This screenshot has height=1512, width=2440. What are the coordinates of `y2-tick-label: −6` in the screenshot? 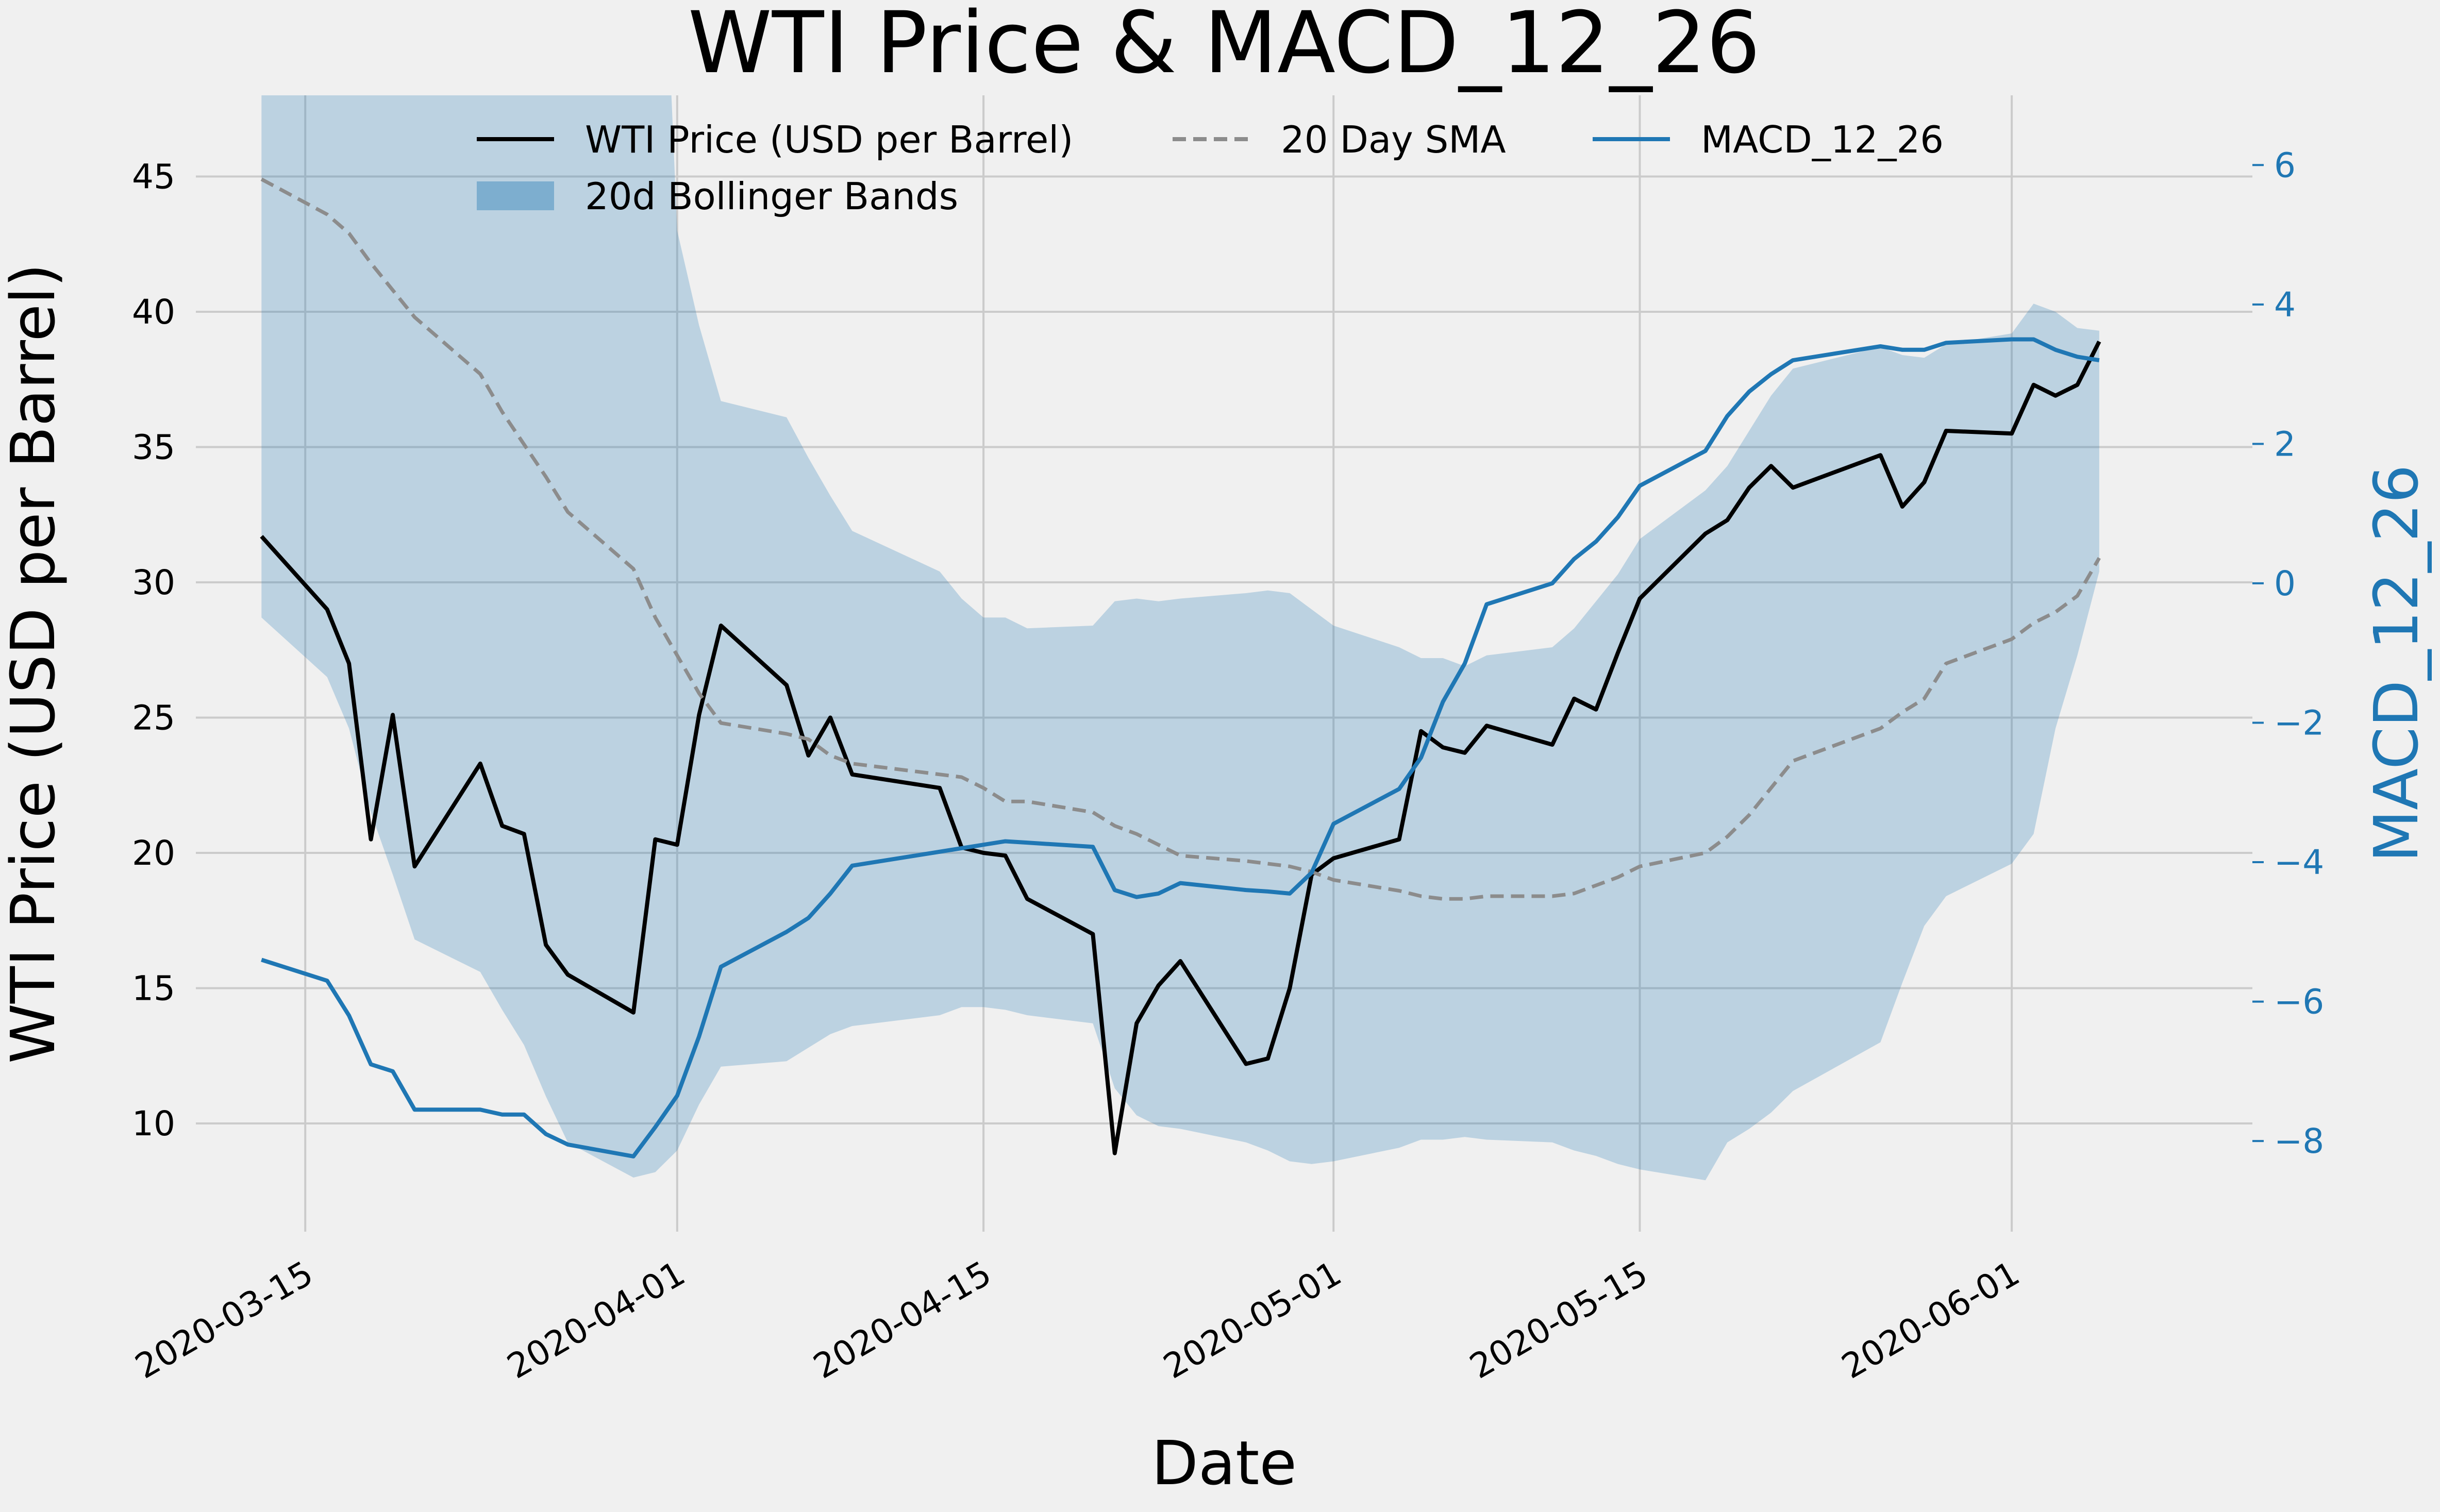 It's located at (2299, 1002).